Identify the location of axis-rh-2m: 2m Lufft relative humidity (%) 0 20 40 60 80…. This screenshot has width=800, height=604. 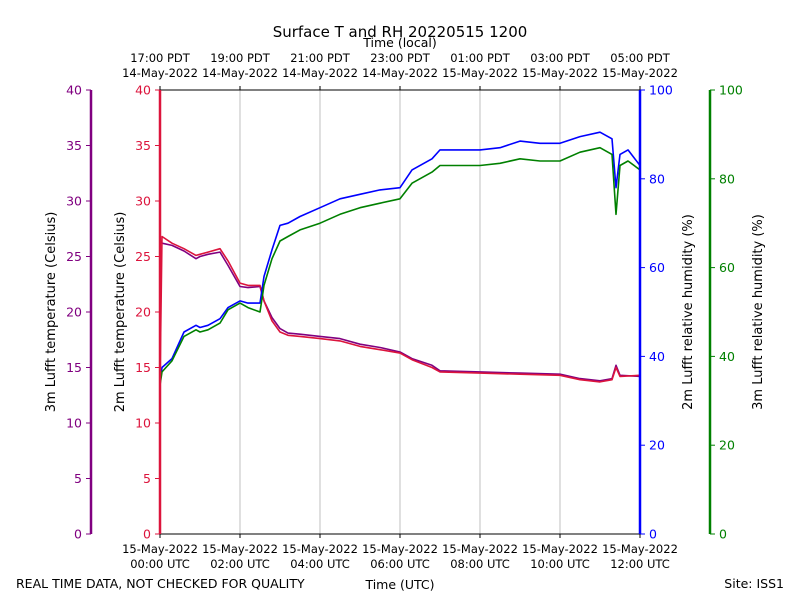
(667, 312).